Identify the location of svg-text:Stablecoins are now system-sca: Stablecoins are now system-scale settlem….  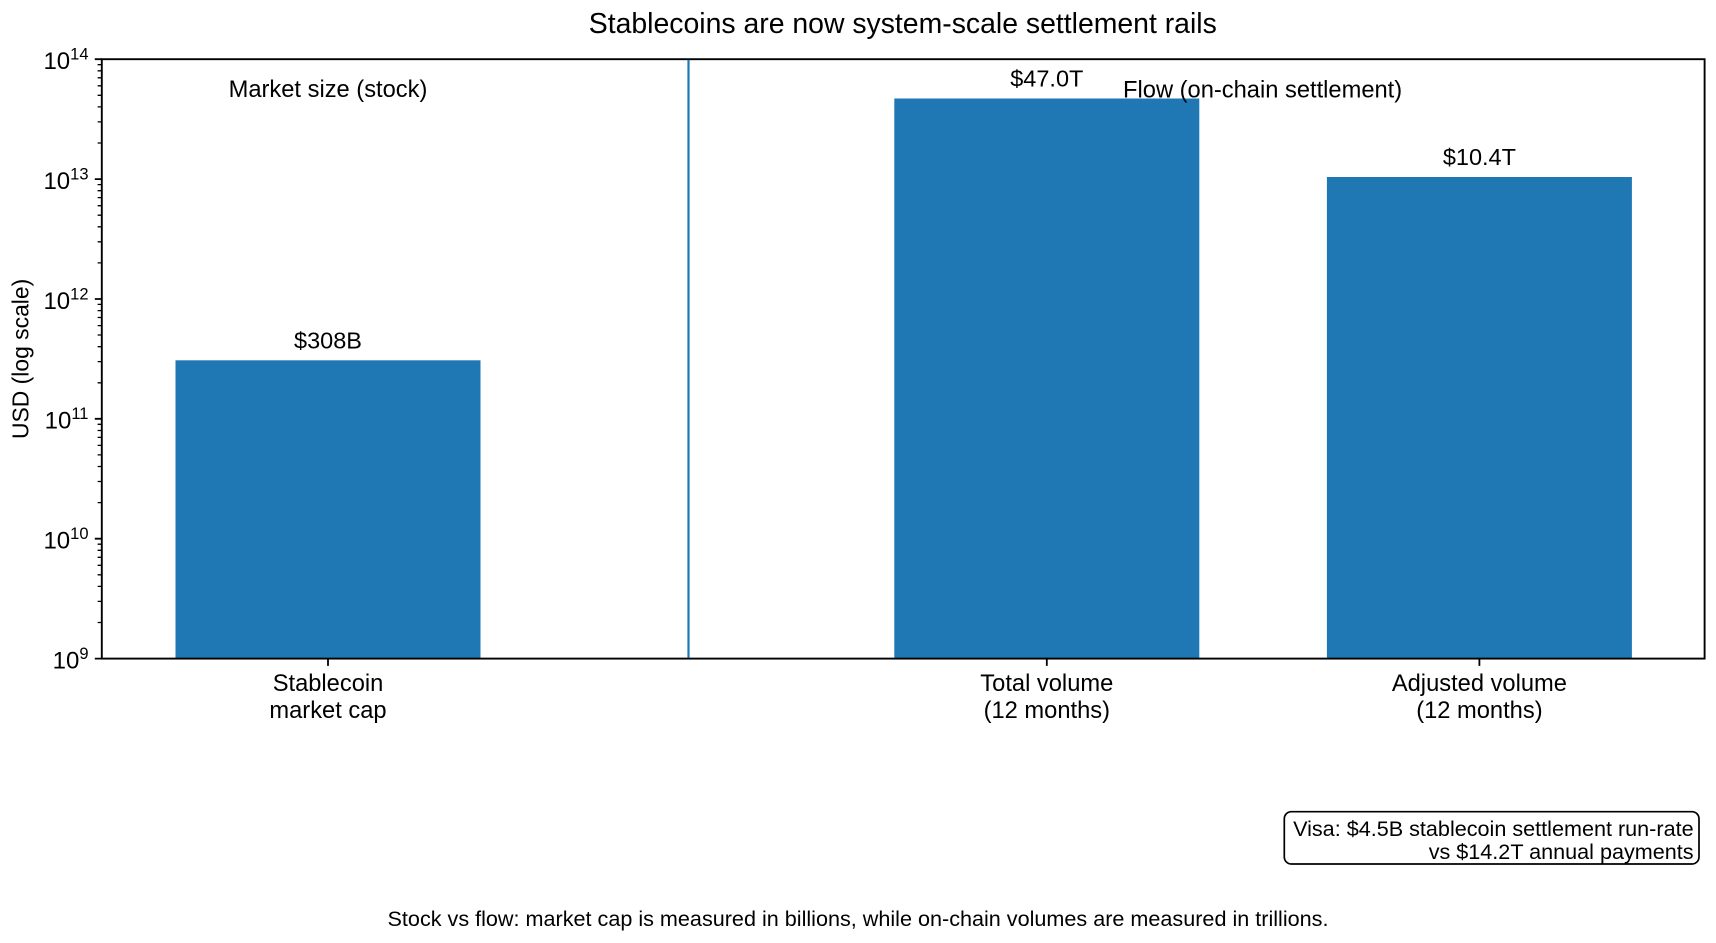
(903, 24).